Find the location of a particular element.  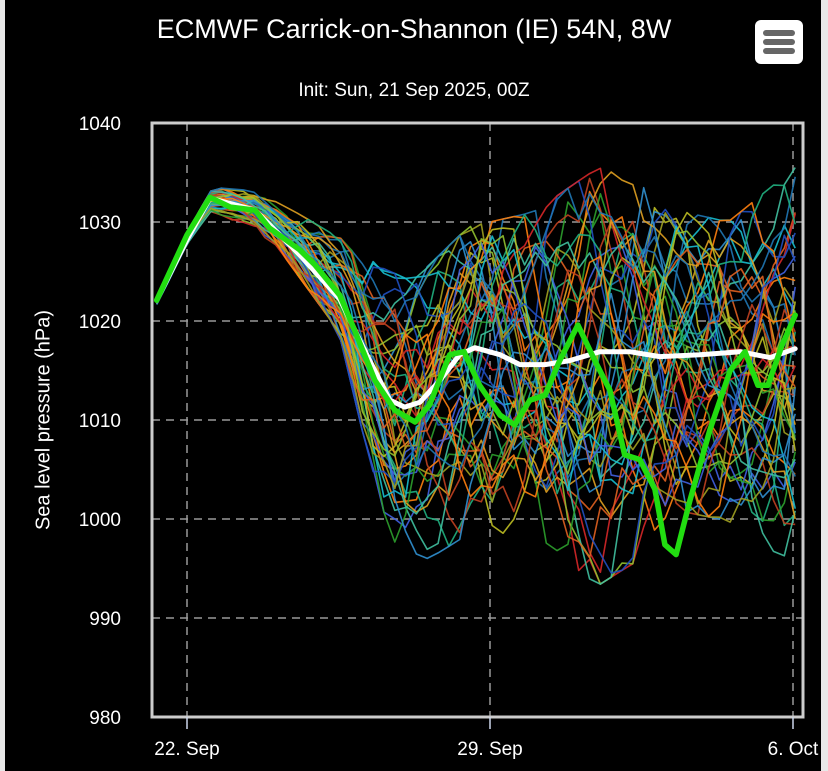

x-tick-label: 6. Oct is located at coordinates (793, 749).